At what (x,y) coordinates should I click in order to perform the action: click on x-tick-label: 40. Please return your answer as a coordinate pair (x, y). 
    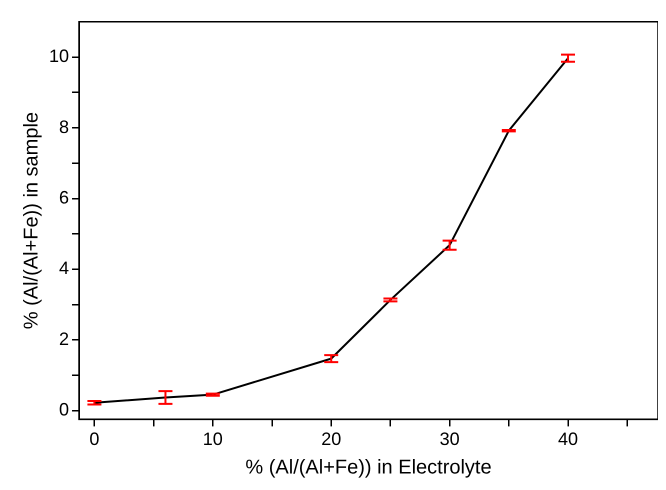
    Looking at the image, I should click on (568, 439).